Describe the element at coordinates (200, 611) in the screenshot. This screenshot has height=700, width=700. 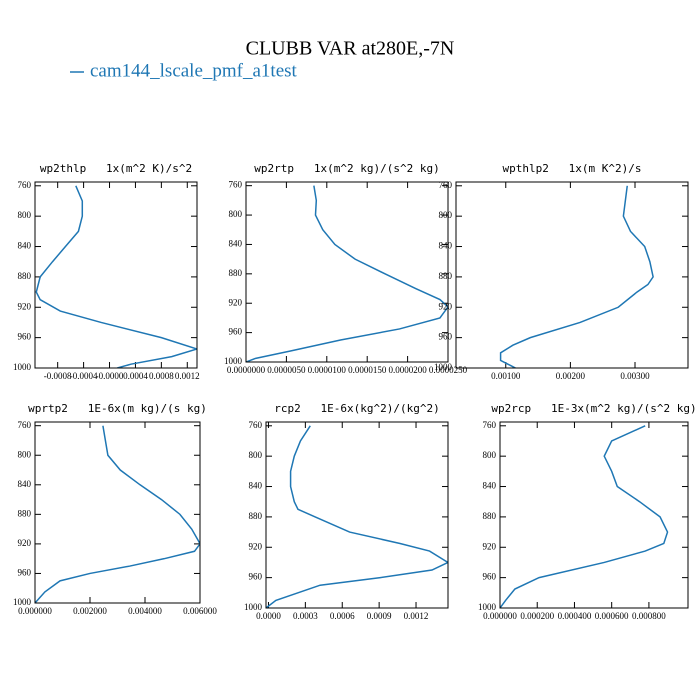
I see `x-tick-label: 0.006000` at that location.